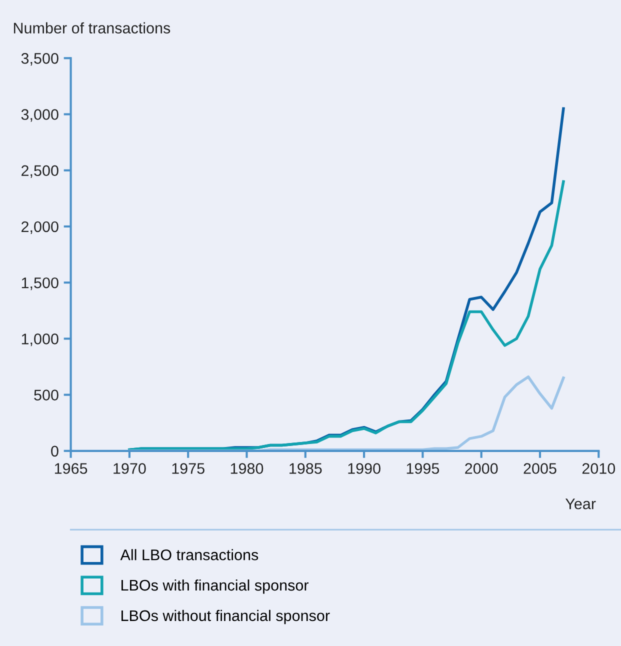  Describe the element at coordinates (46, 395) in the screenshot. I see `y-tick-label: 500` at that location.